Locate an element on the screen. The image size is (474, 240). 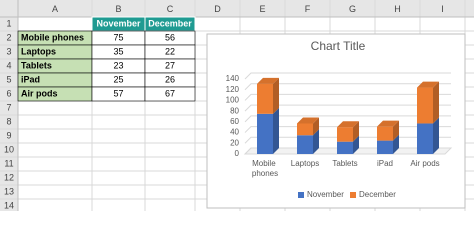
cell-label: Mobile phones is located at coordinates (52, 37).